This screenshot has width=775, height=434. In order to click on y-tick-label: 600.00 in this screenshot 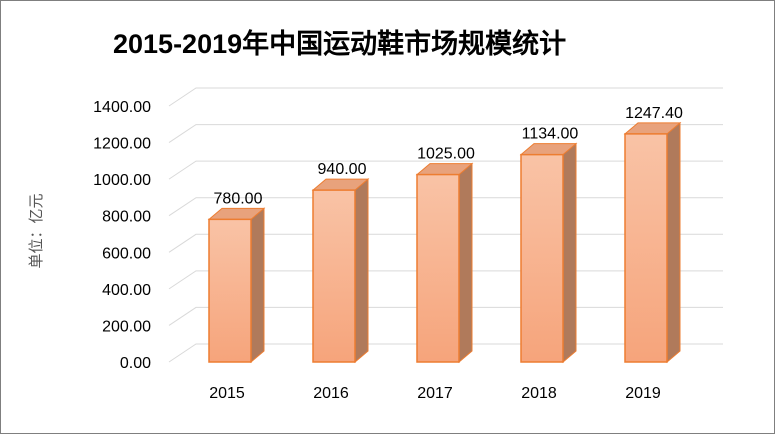, I will do `click(126, 253)`.